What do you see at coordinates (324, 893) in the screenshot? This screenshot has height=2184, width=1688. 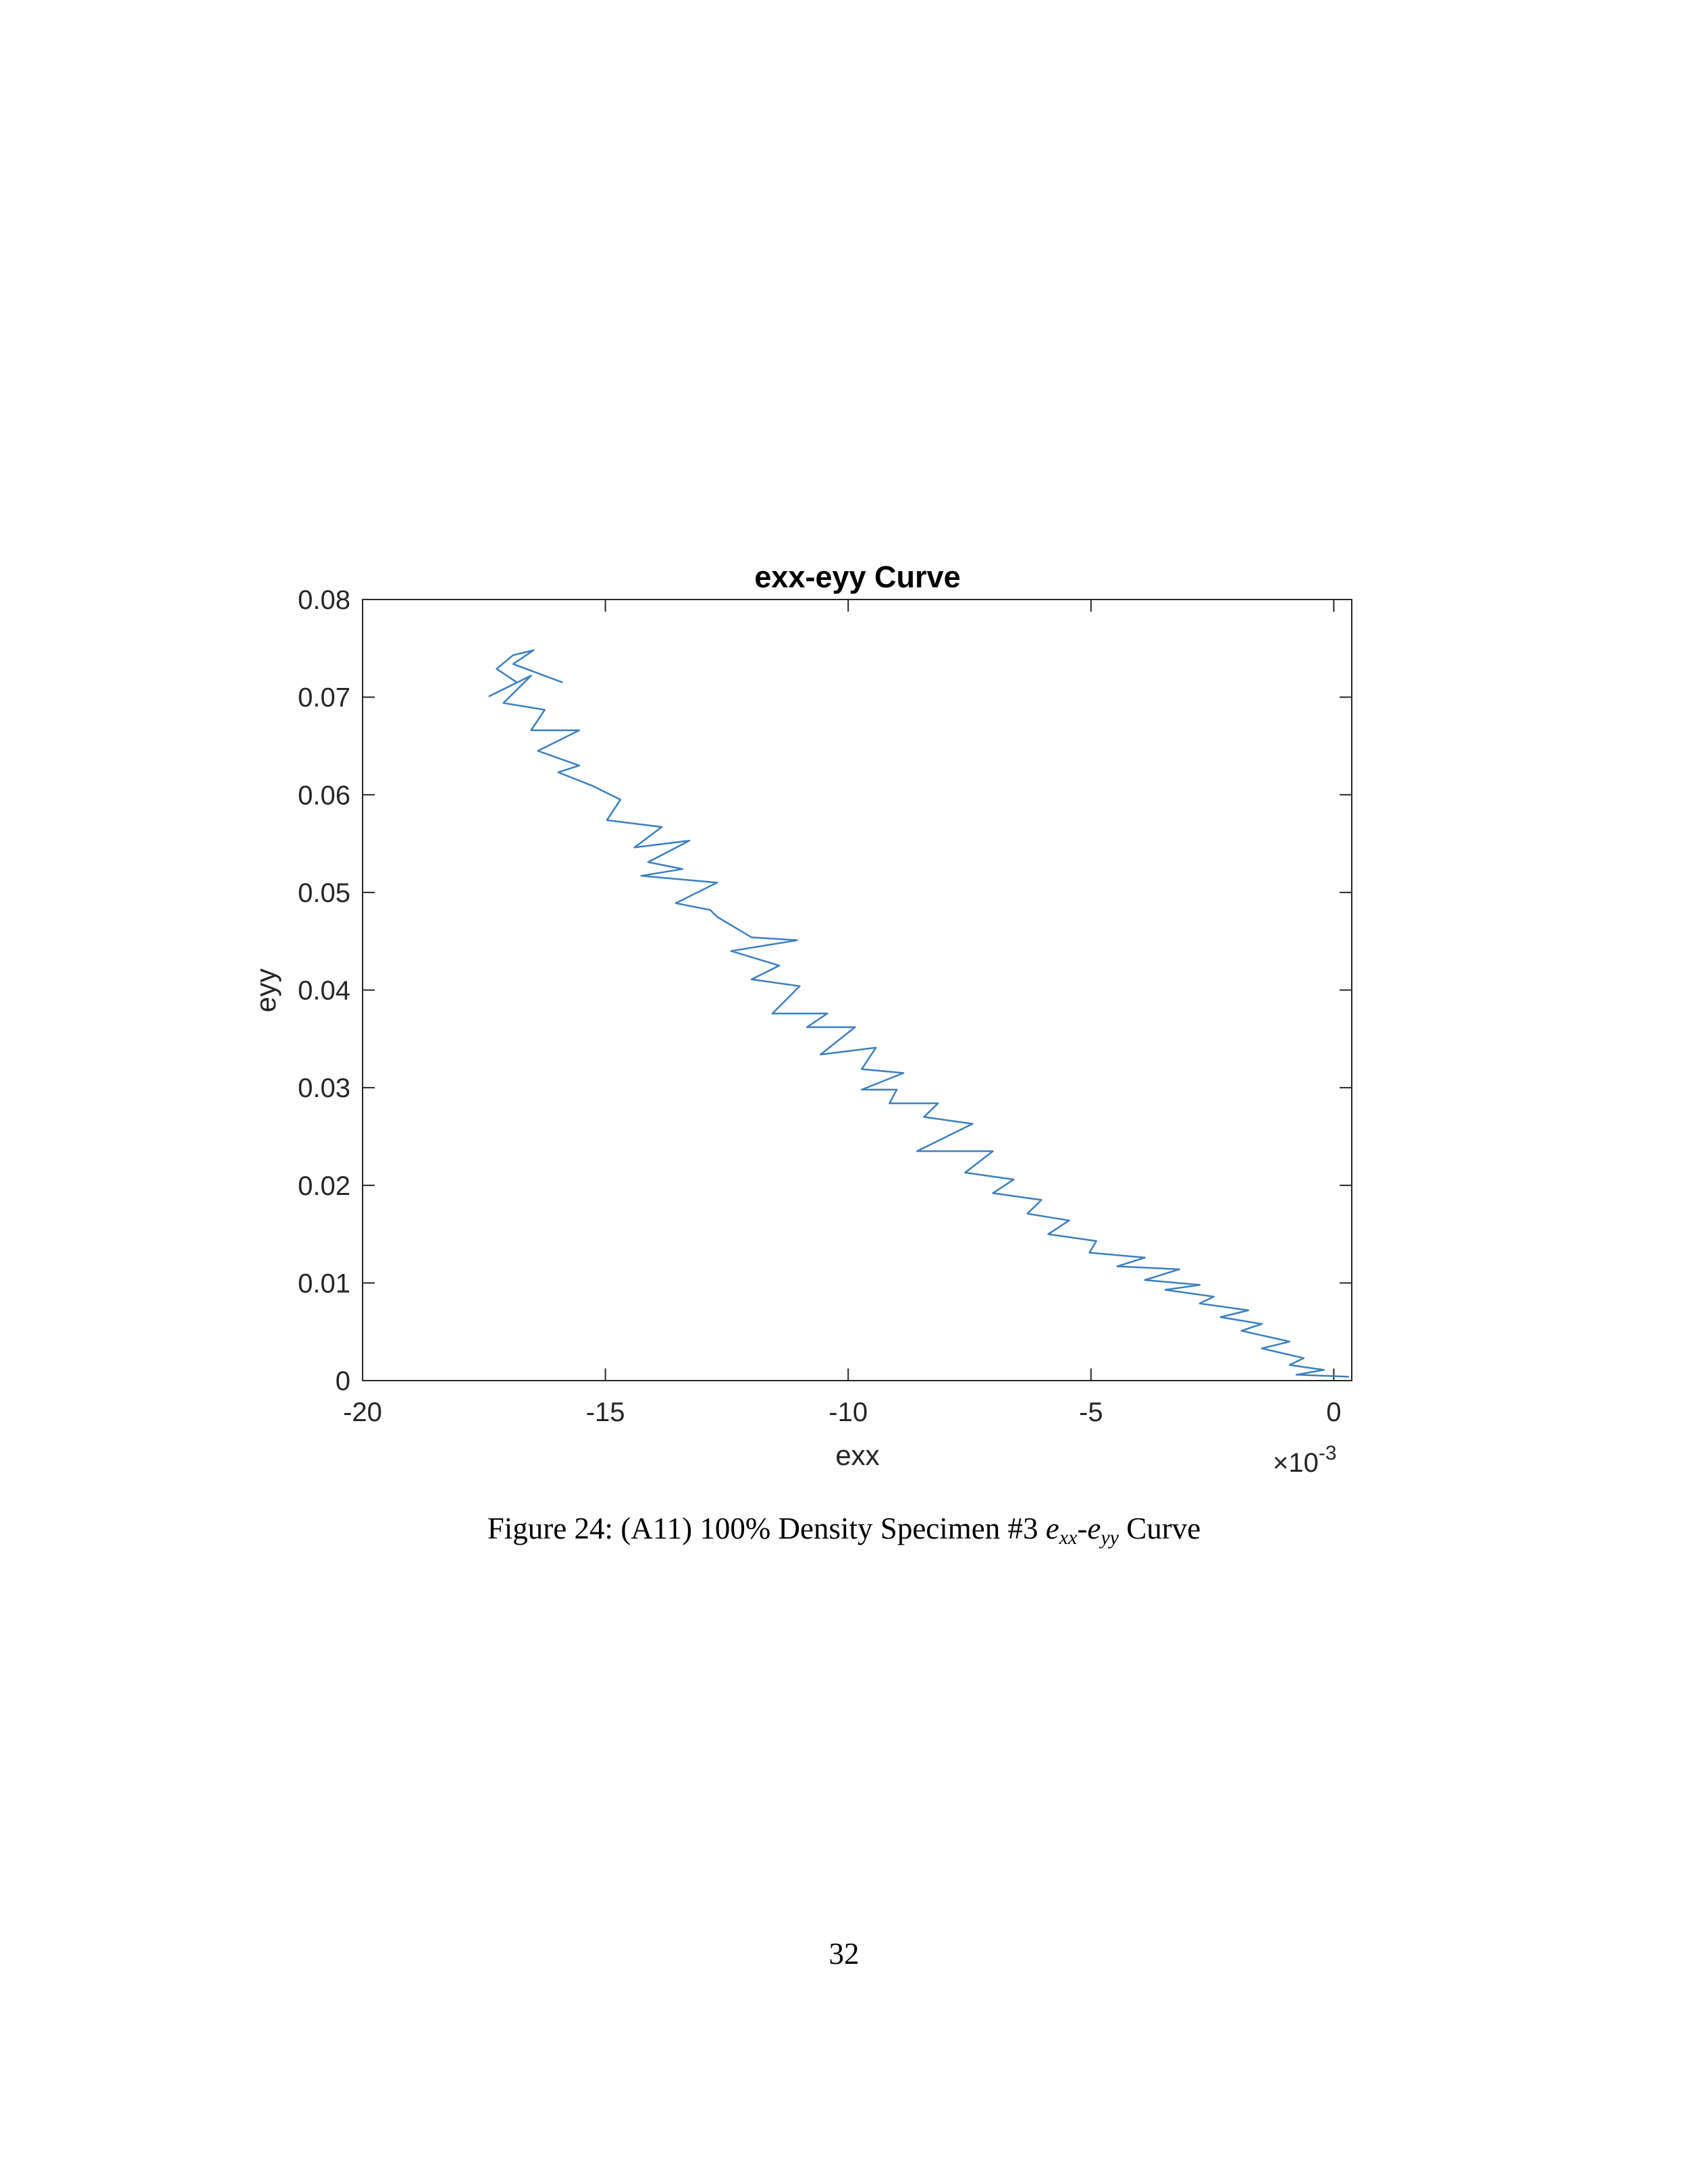 I see `y-tick-label: 0.05` at bounding box center [324, 893].